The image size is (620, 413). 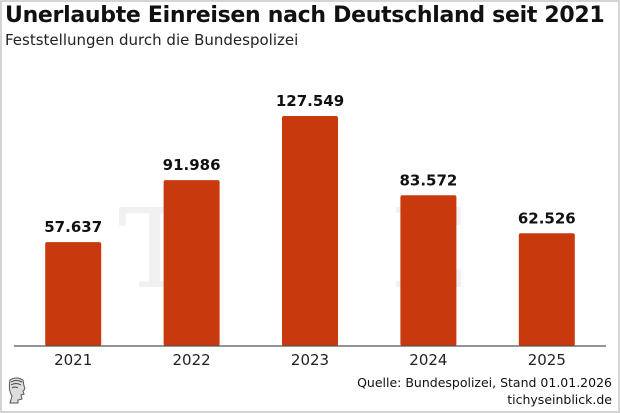 What do you see at coordinates (191, 263) in the screenshot?
I see `bar-2022` at bounding box center [191, 263].